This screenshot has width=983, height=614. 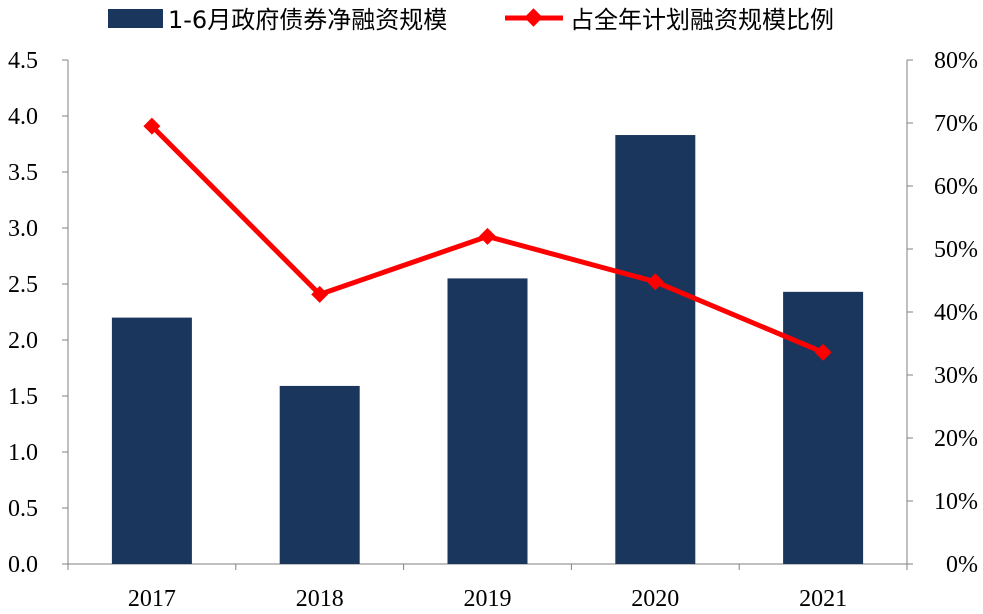 I want to click on left-axis-tick-label: 3.0, so click(x=23, y=229).